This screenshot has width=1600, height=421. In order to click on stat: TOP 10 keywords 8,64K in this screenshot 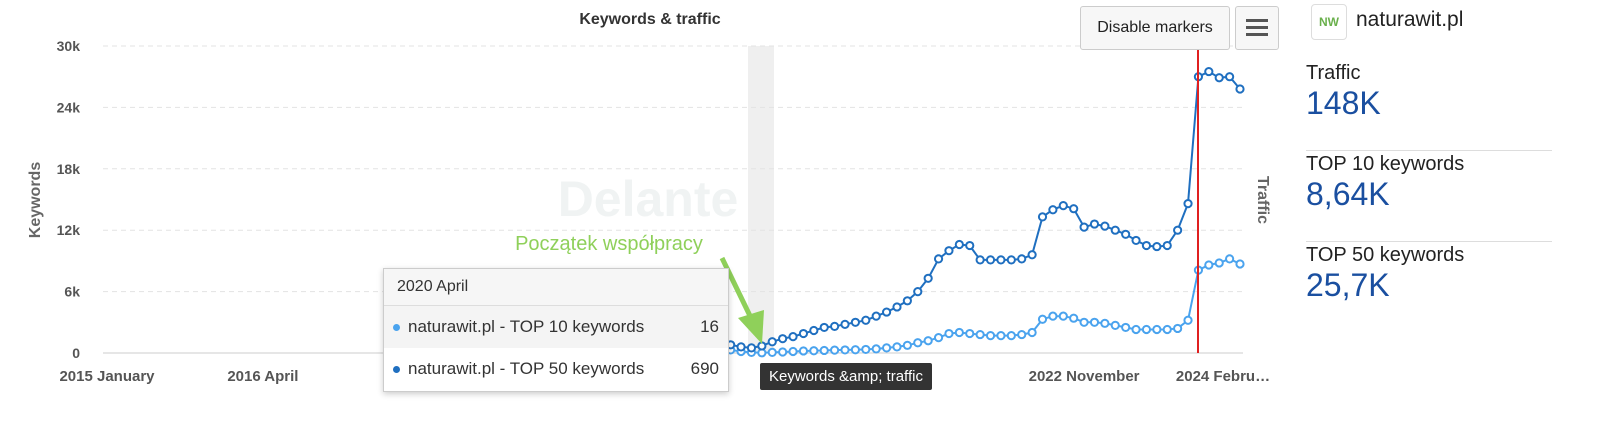, I will do `click(1429, 197)`.